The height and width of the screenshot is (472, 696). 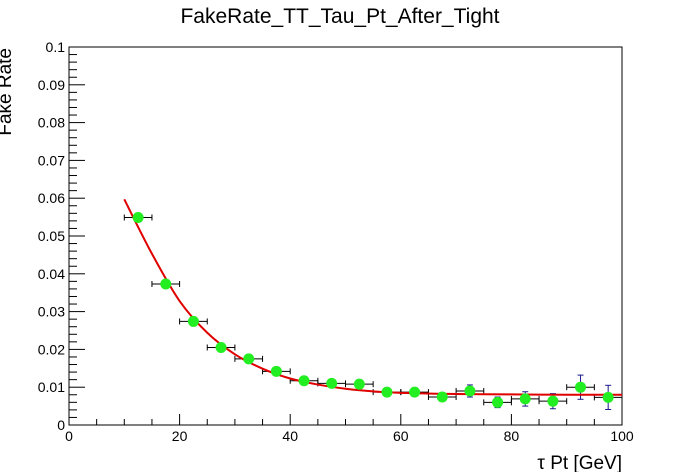 What do you see at coordinates (51, 236) in the screenshot?
I see `y-tick-label: 0.05` at bounding box center [51, 236].